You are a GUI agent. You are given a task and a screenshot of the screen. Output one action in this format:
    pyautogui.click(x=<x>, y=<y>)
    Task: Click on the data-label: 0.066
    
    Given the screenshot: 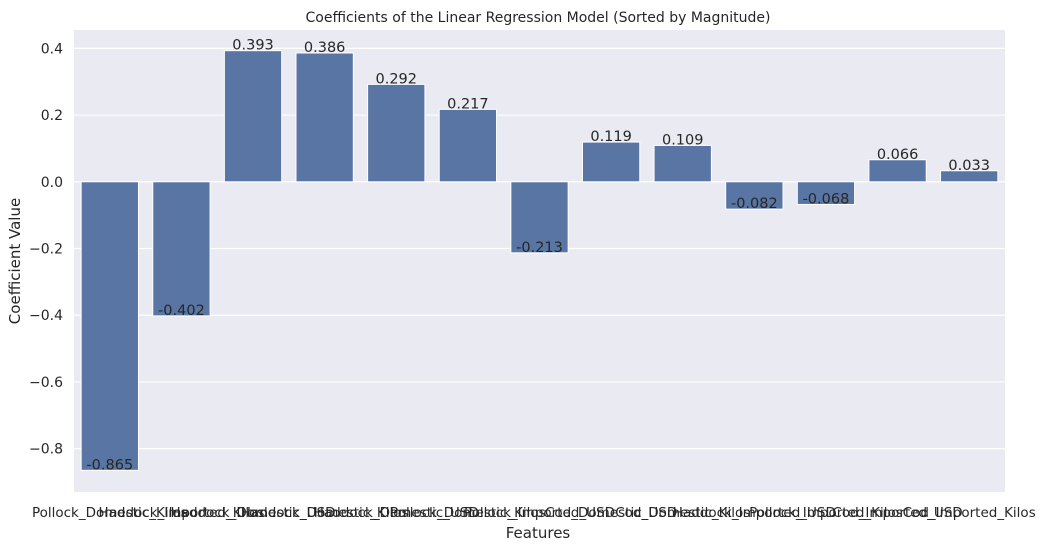 What is the action you would take?
    pyautogui.click(x=898, y=155)
    